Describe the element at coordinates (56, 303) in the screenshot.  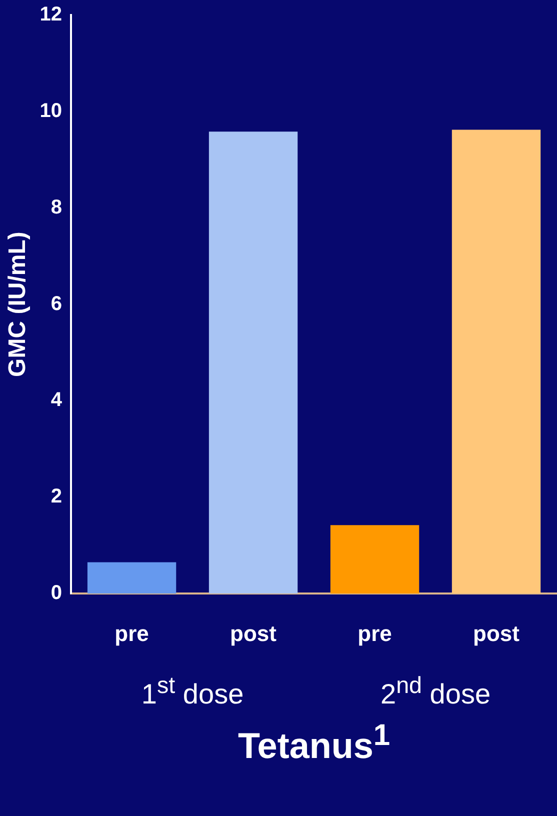
I see `y-tick-label: 6` at that location.